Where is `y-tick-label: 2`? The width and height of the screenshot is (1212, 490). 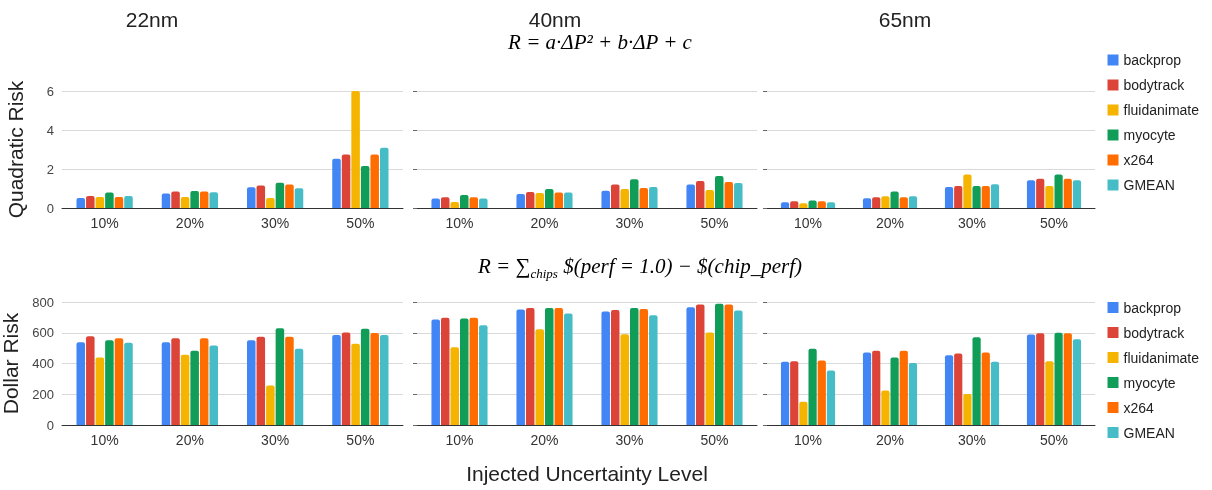
y-tick-label: 2 is located at coordinates (50, 169).